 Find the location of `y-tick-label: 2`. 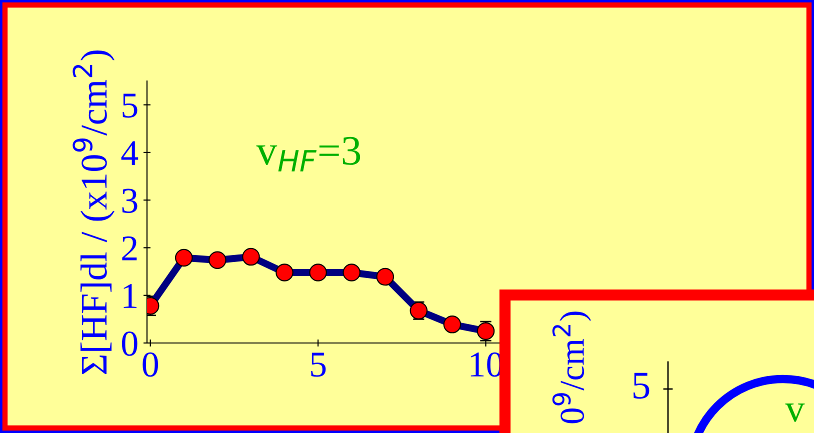

y-tick-label: 2 is located at coordinates (129, 248).